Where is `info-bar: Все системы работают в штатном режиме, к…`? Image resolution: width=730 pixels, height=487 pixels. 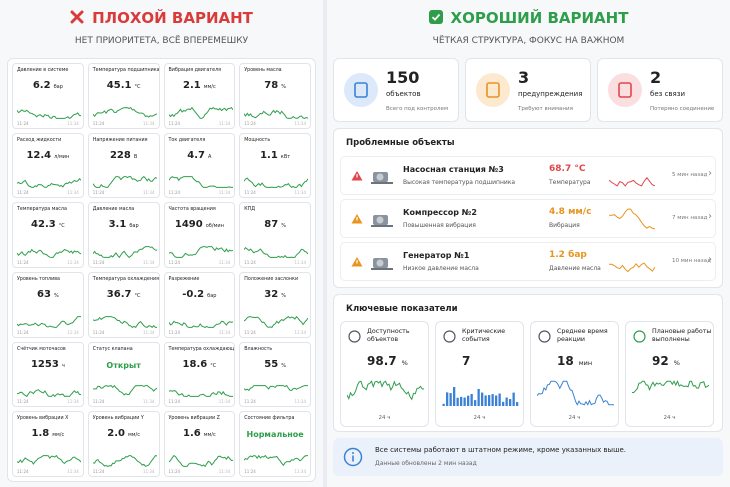
info-bar: Все системы работают в штатном режиме, к… is located at coordinates (528, 457).